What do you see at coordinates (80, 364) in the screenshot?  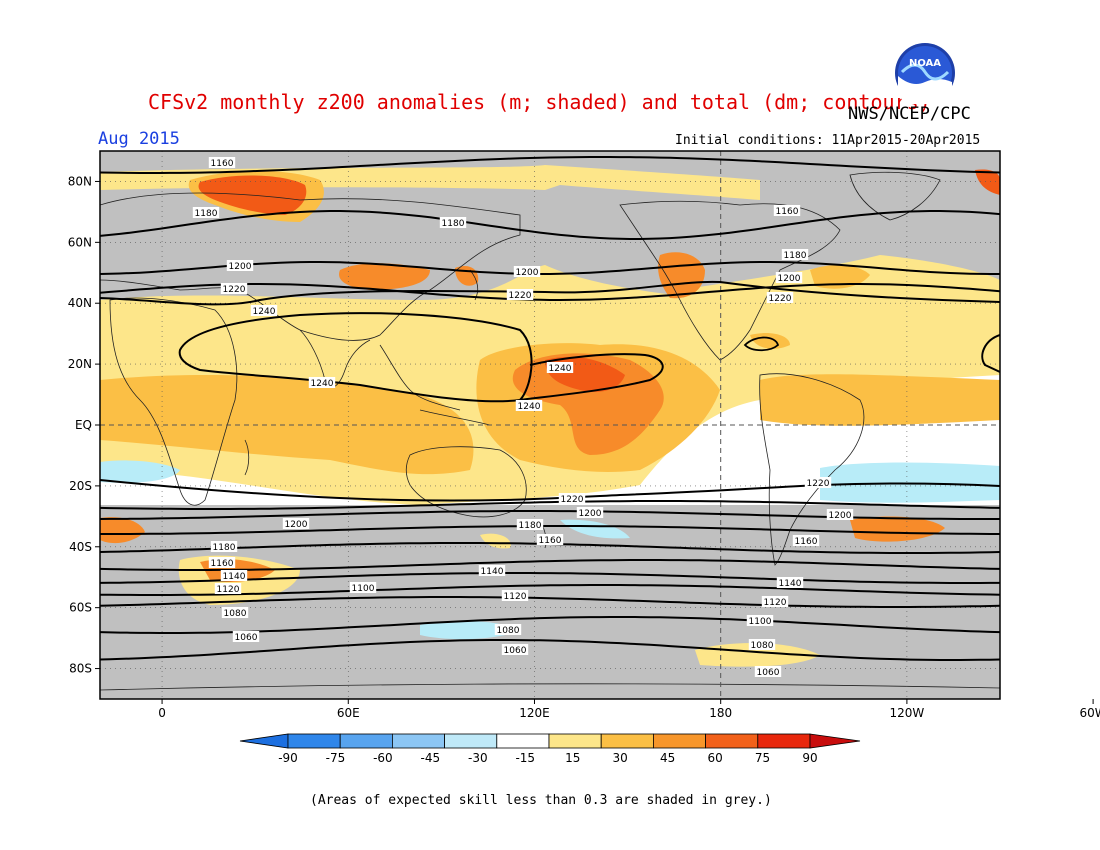 I see `lat-label-3: 20N` at bounding box center [80, 364].